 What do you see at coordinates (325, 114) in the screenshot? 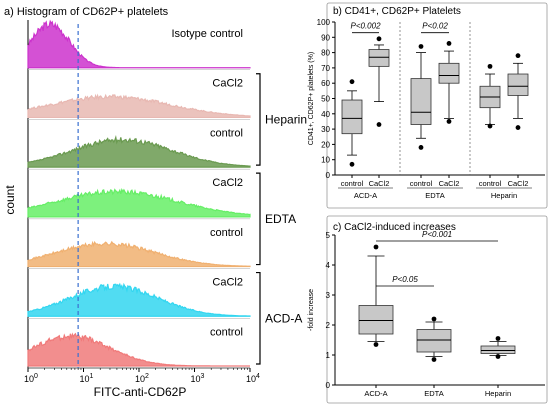
I see `y-tick-label: 40` at bounding box center [325, 114].